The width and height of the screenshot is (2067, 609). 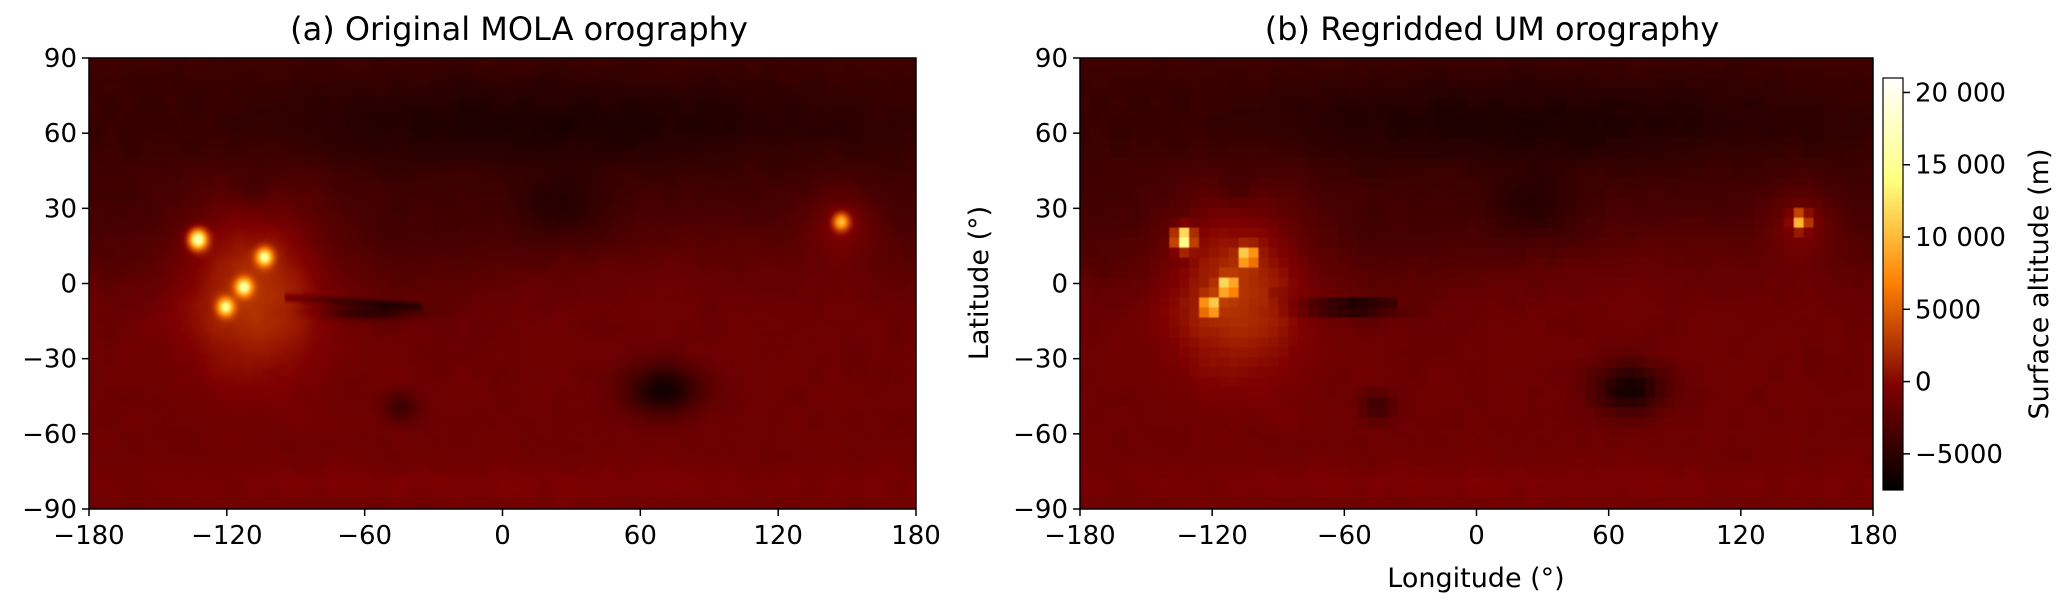 What do you see at coordinates (1051, 134) in the screenshot?
I see `panel-b-y-tick-label: 60` at bounding box center [1051, 134].